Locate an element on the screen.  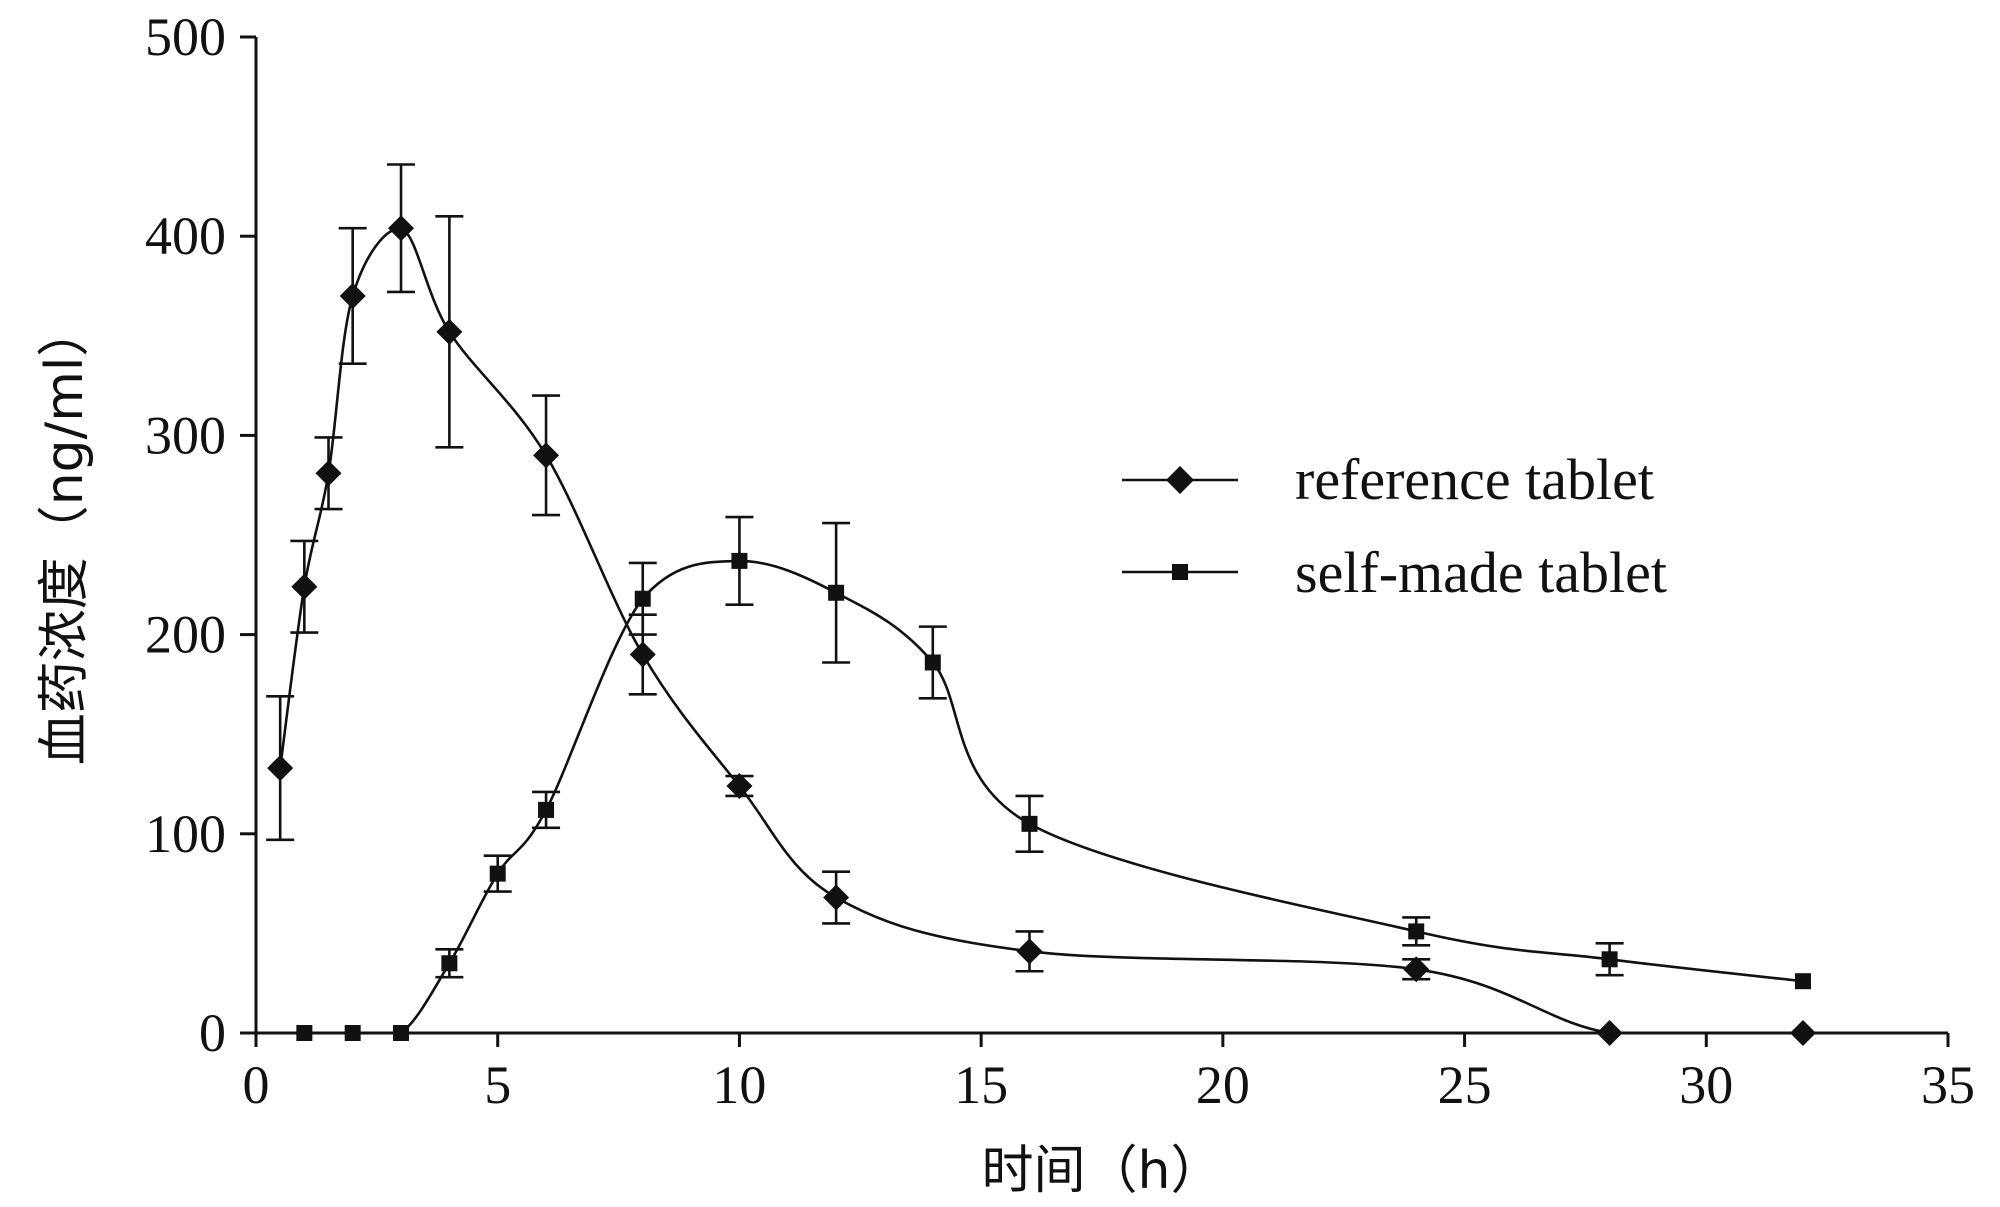
y-tick-label: 300 is located at coordinates (185, 435).